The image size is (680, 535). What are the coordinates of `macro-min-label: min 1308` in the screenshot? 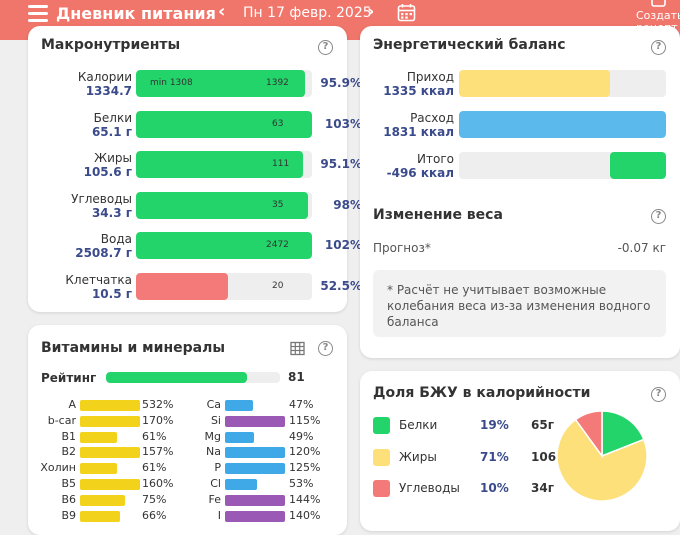 It's located at (171, 83).